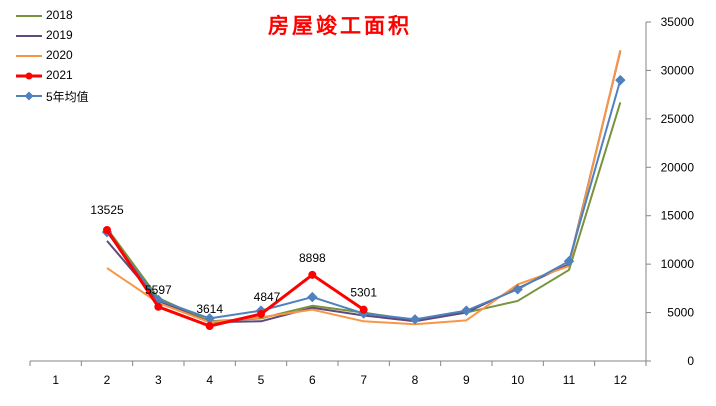 The width and height of the screenshot is (716, 406). Describe the element at coordinates (267, 297) in the screenshot. I see `data-label: 4847` at that location.